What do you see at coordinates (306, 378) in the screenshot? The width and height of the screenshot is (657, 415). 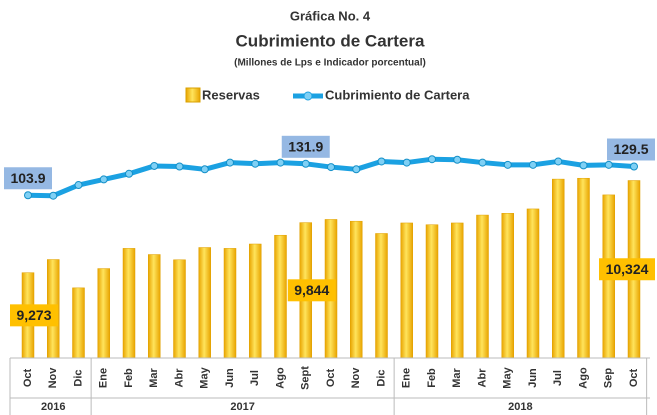 I see `x-tick-label: Sept` at bounding box center [306, 378].